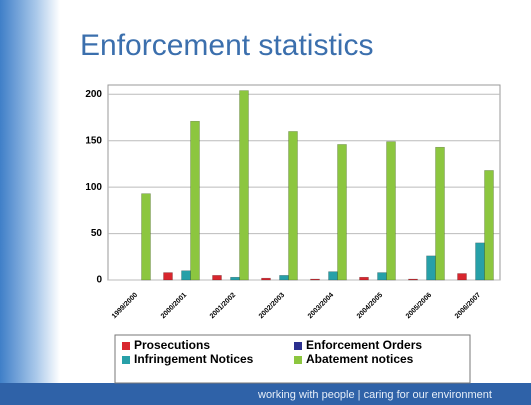 The image size is (531, 405). I want to click on legend, so click(292, 359).